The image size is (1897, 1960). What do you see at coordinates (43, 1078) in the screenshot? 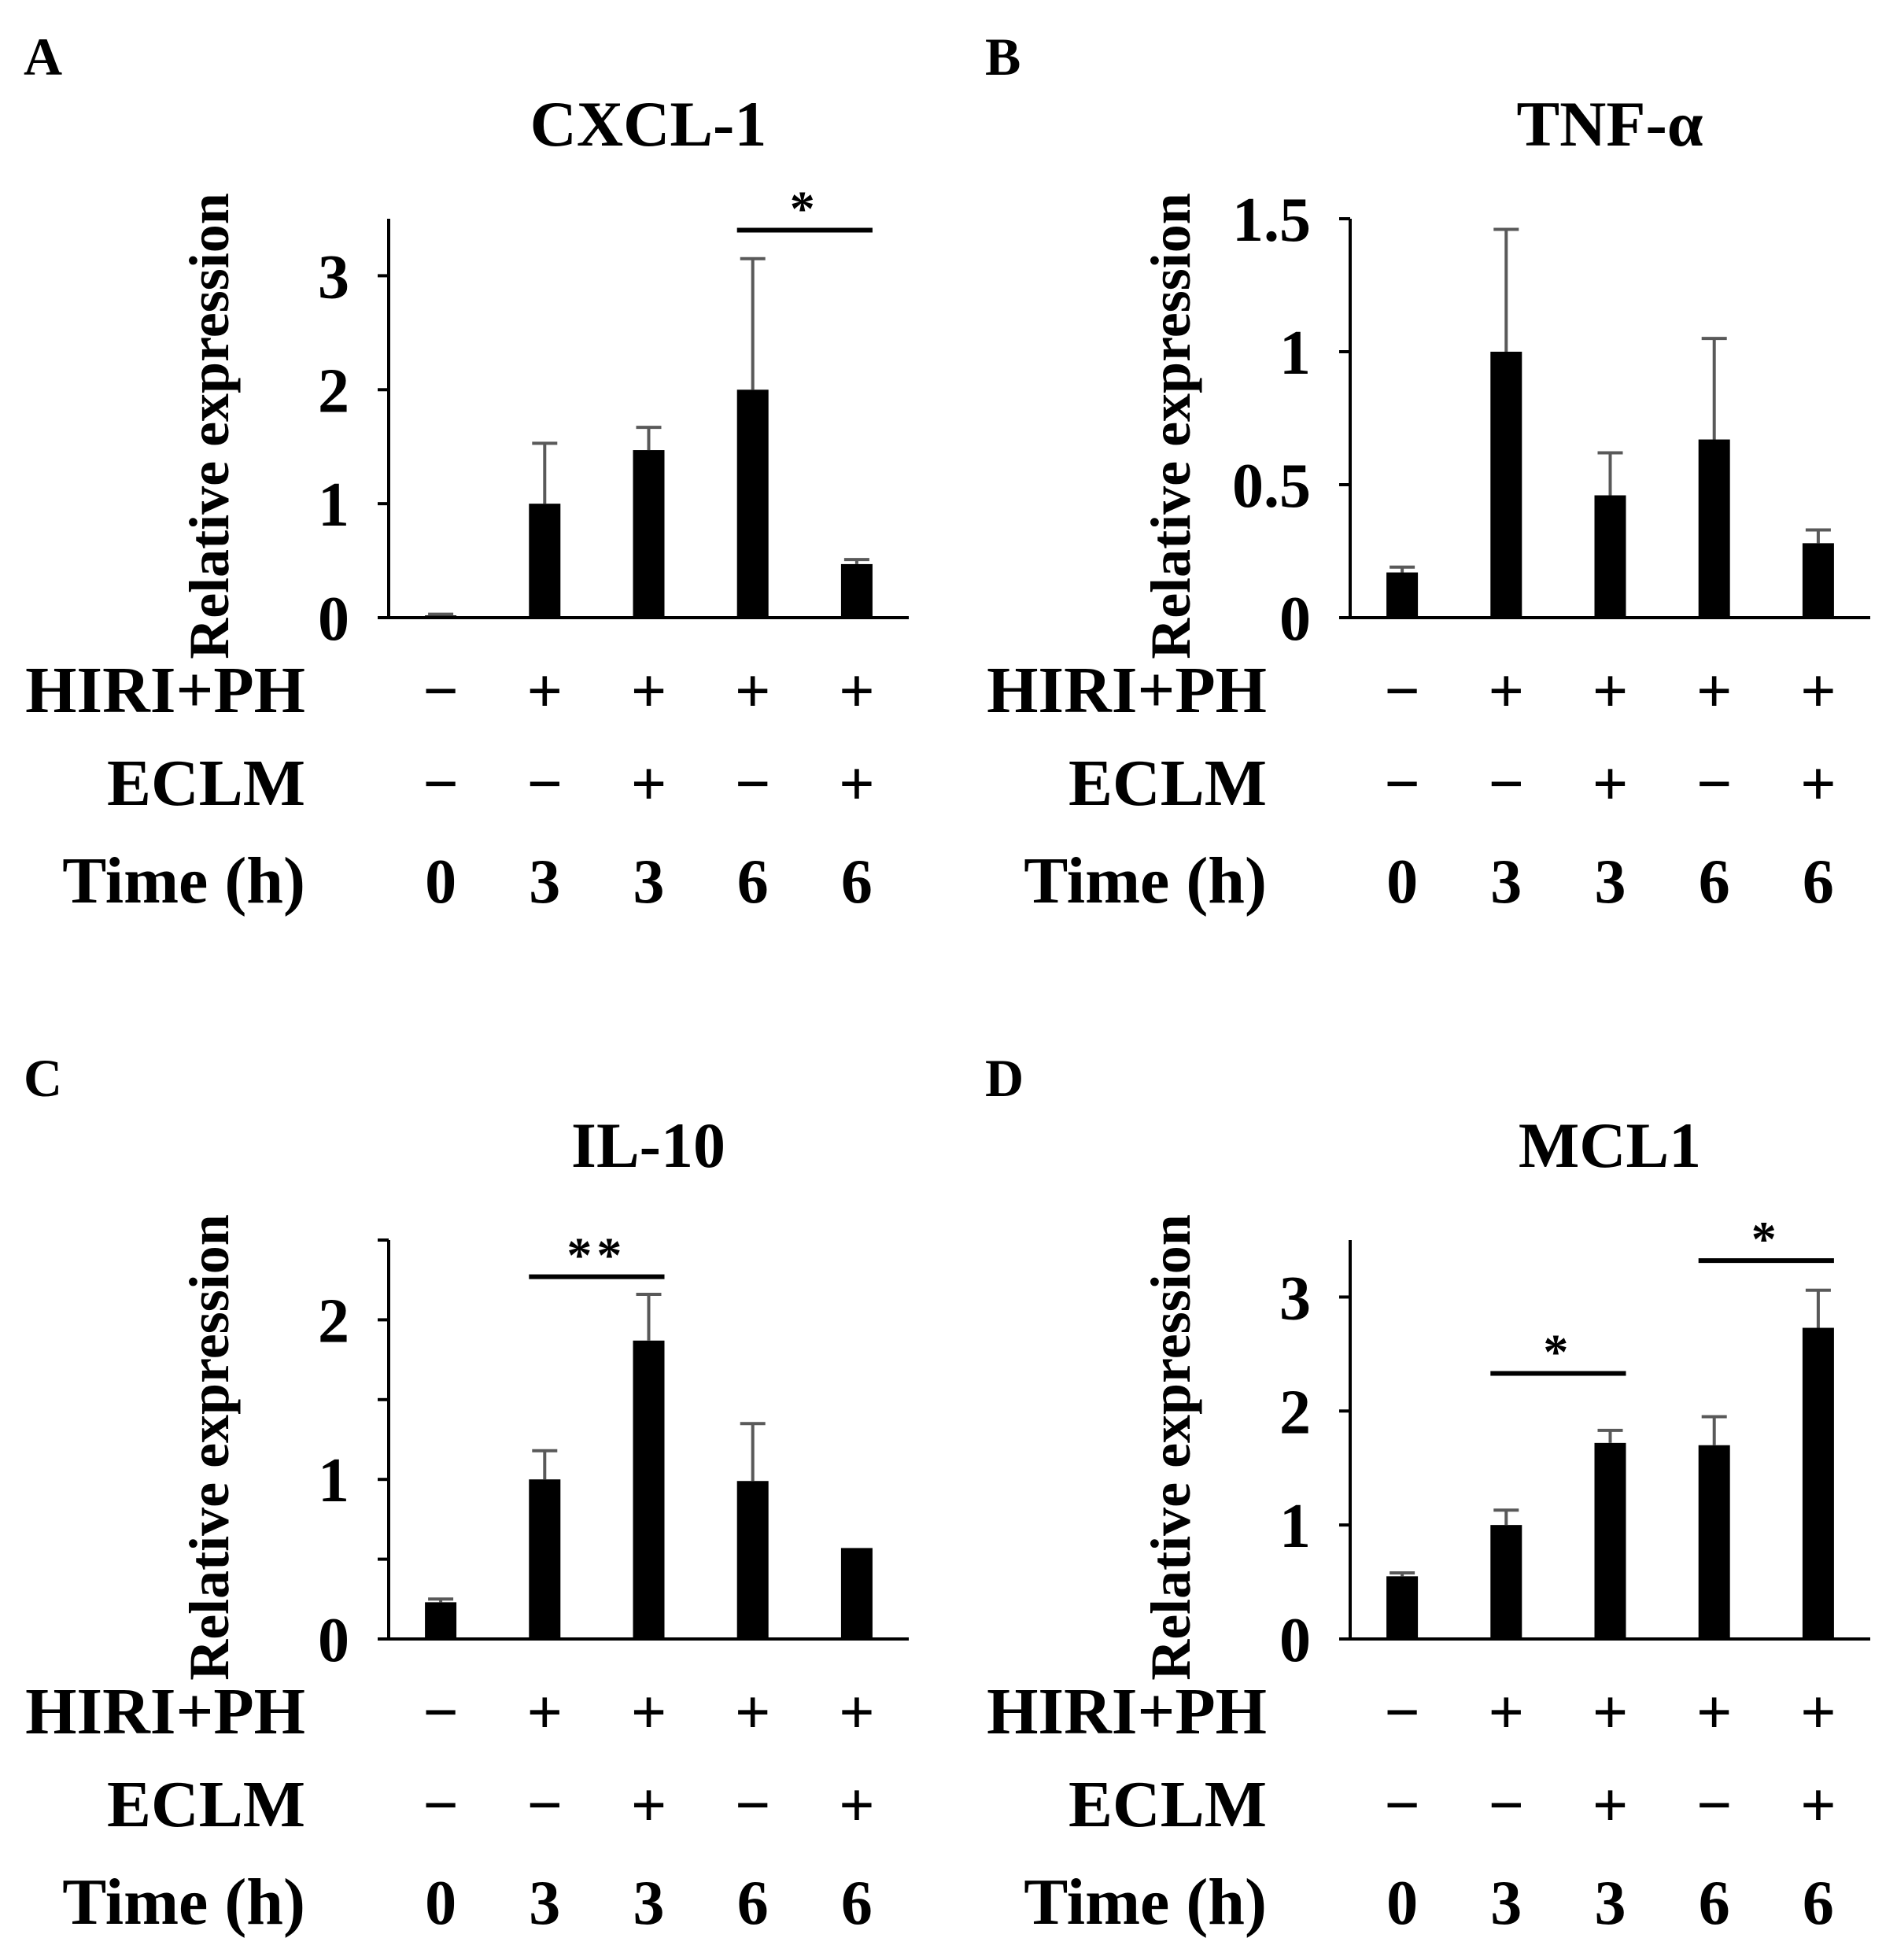
I see `panel-letter: C` at bounding box center [43, 1078].